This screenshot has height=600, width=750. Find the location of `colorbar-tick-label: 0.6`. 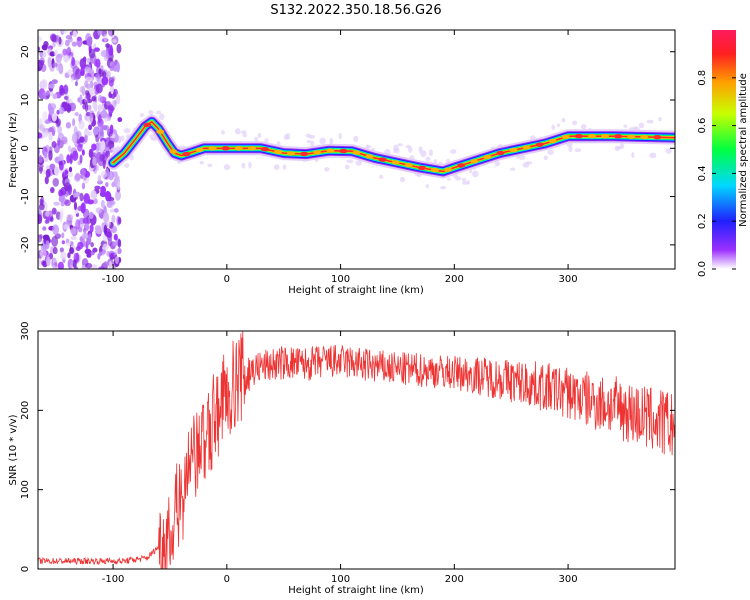

colorbar-tick-label: 0.6 is located at coordinates (702, 126).